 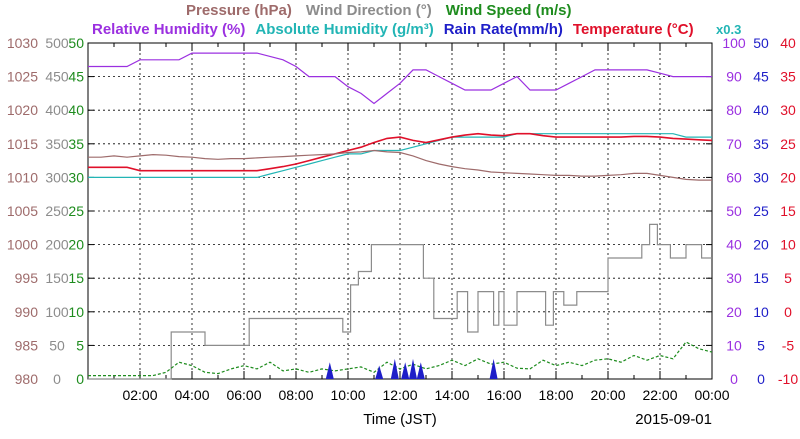 I want to click on x-tick-label: 18:00, so click(x=555, y=395).